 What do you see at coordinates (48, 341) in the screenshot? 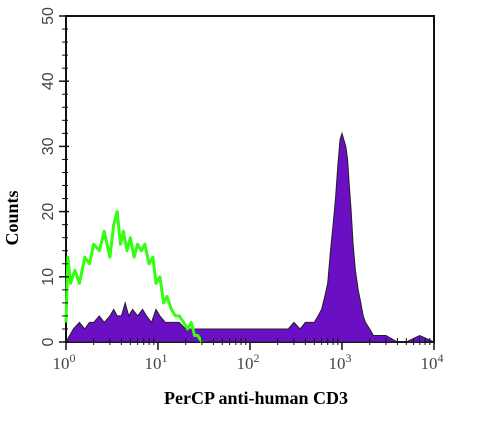
I see `y-tick-label: 0` at bounding box center [48, 341].